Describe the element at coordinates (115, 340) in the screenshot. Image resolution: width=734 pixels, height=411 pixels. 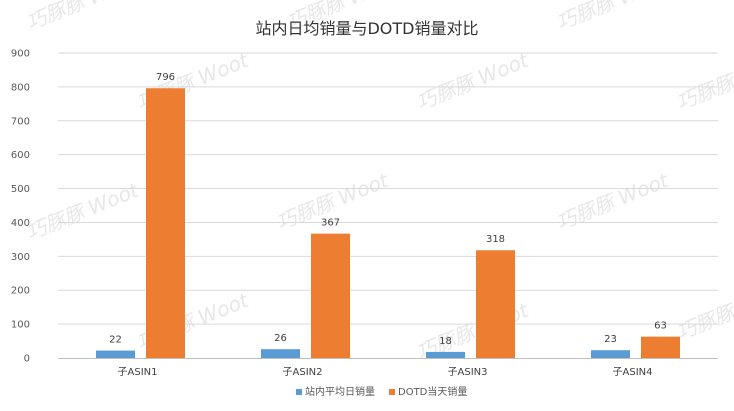
I see `data-label: 22` at that location.